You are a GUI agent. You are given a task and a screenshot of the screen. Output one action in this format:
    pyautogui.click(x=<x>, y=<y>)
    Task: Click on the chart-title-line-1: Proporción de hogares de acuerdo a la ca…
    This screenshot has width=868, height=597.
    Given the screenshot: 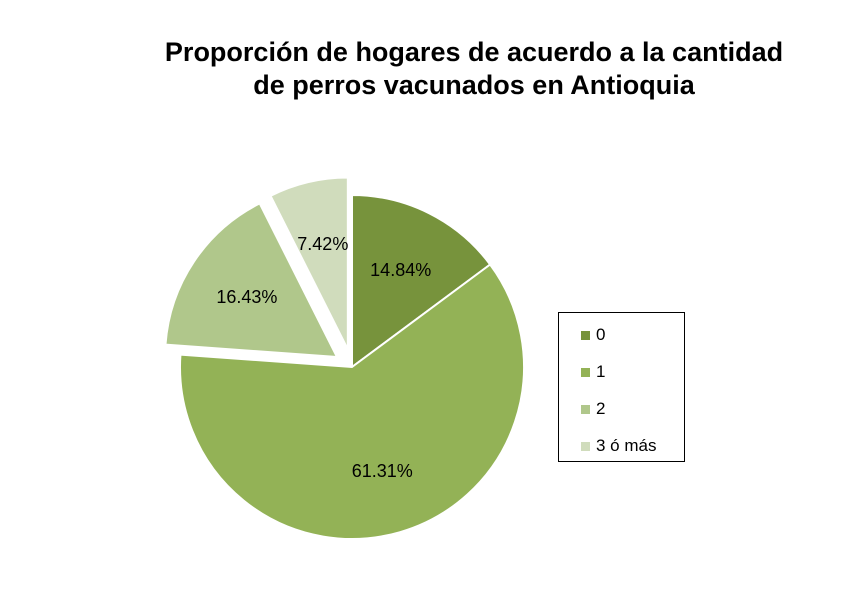 What is the action you would take?
    pyautogui.click(x=474, y=52)
    